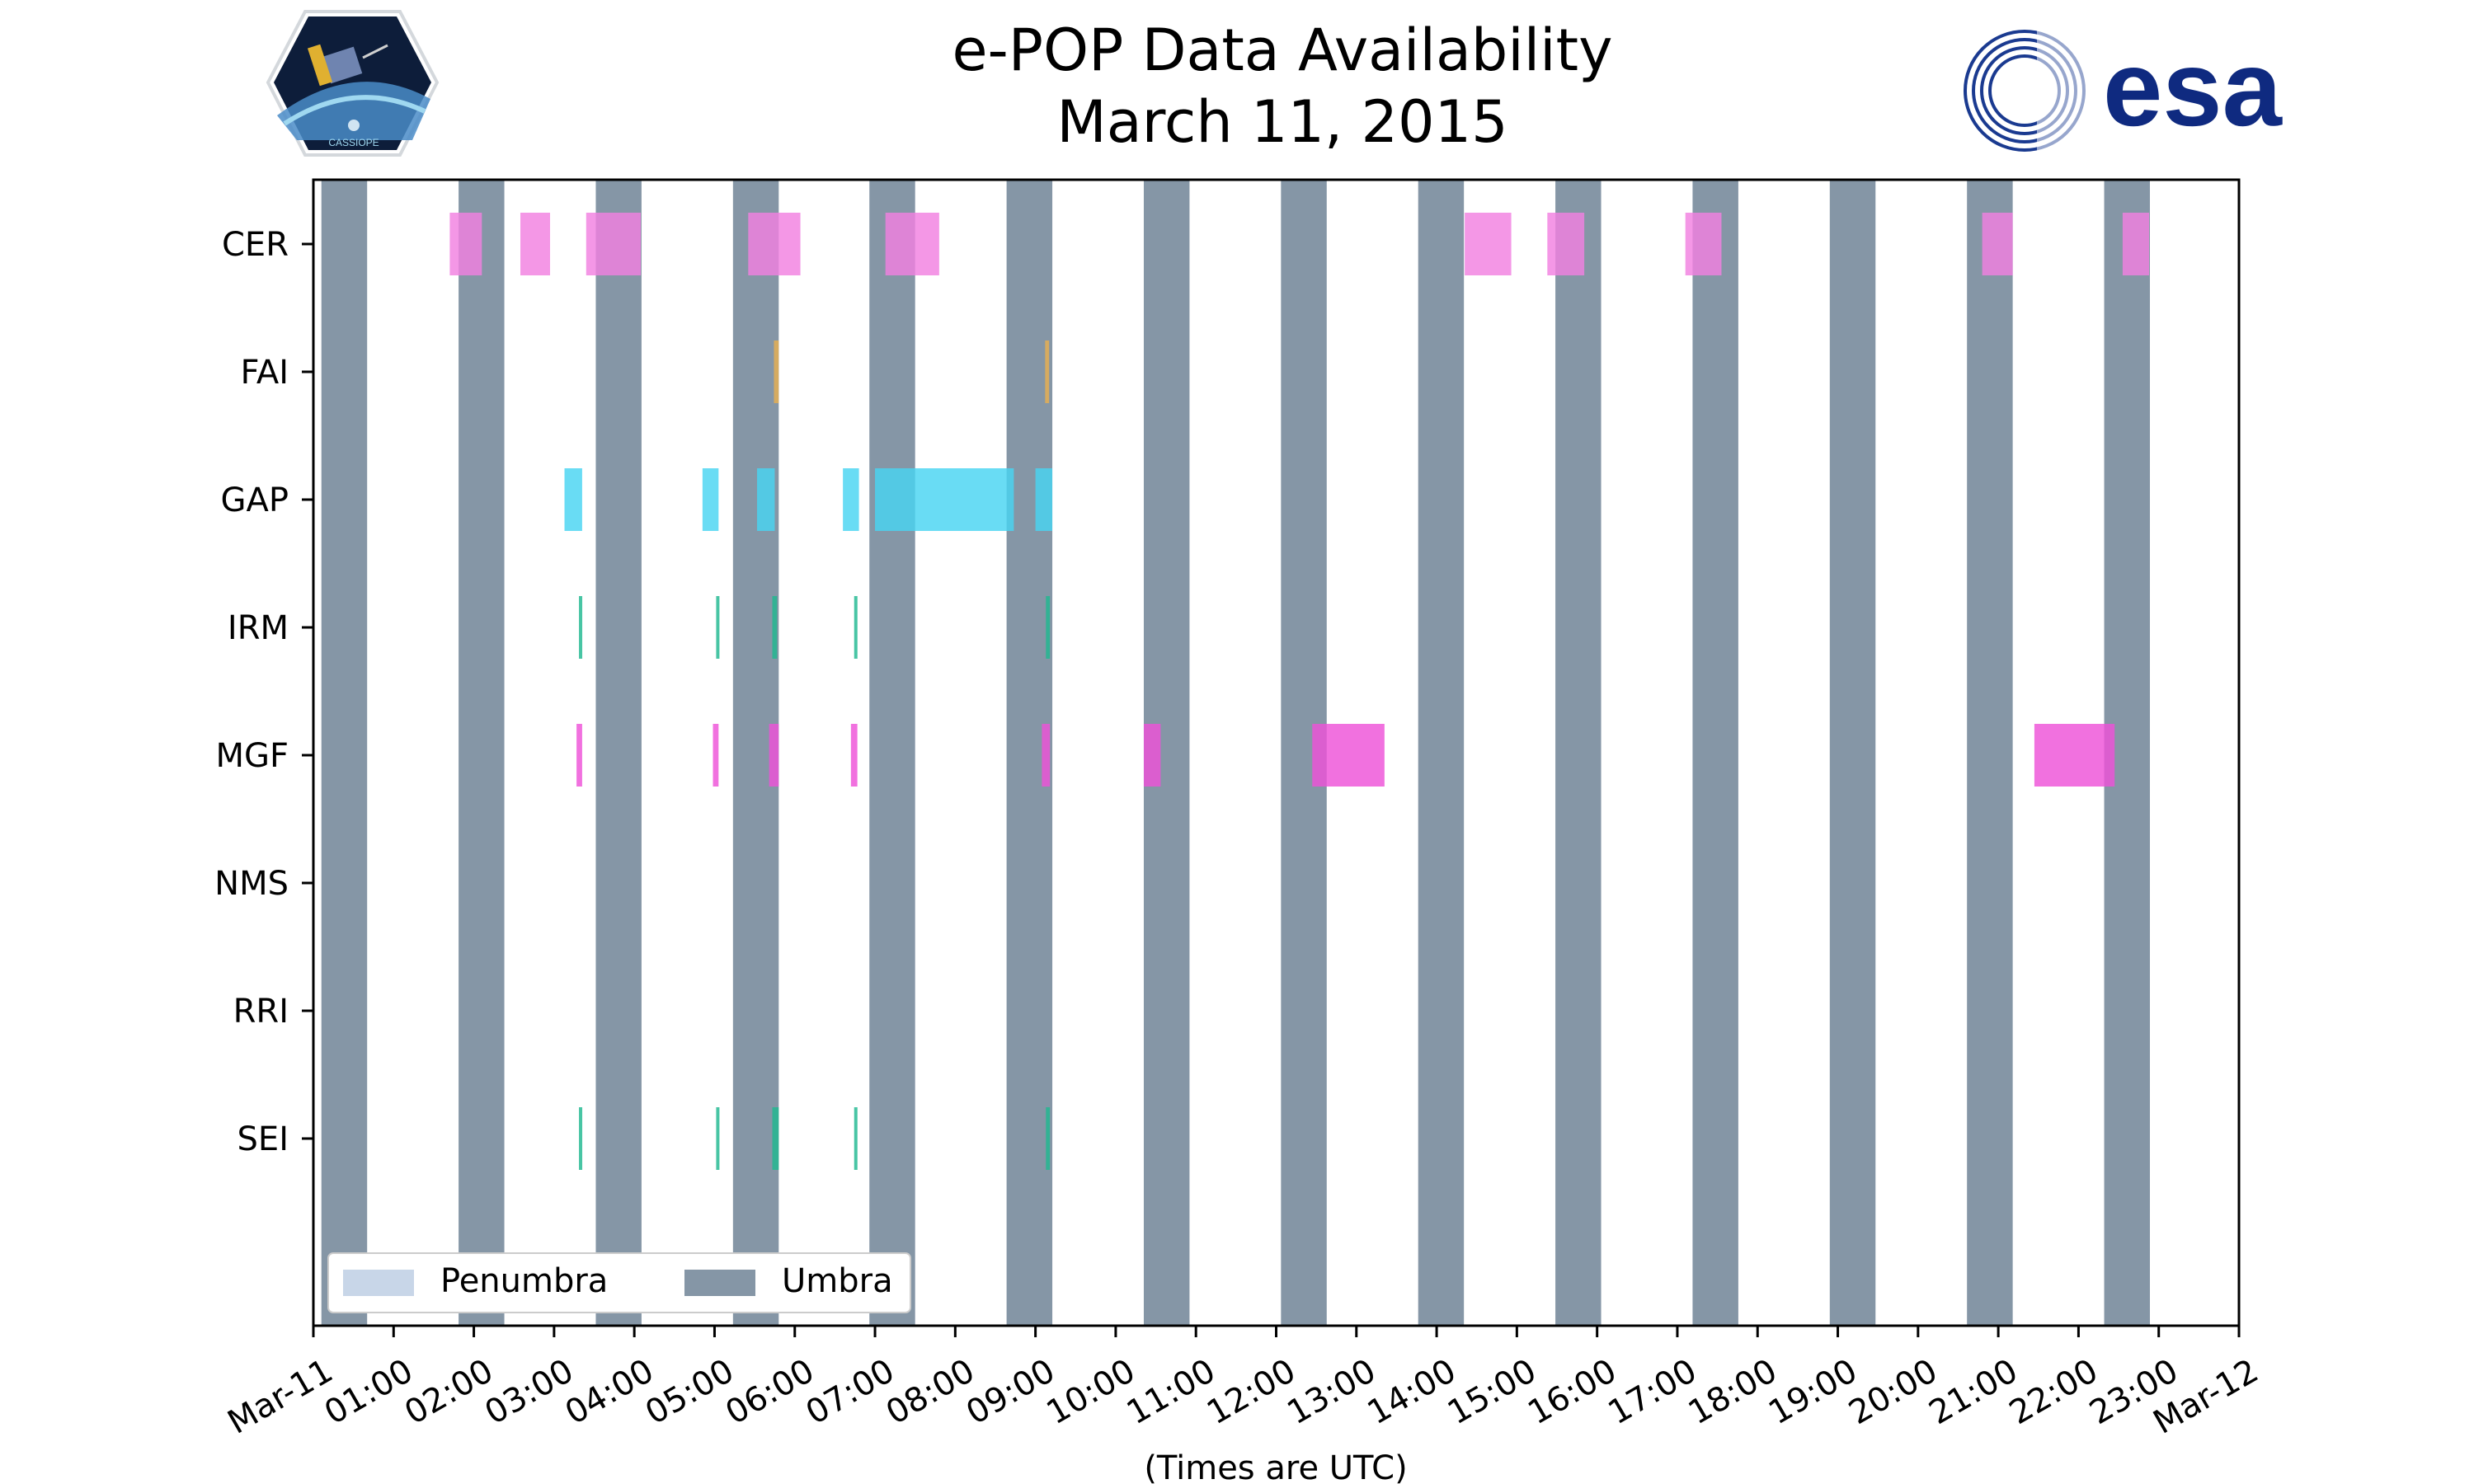  I want to click on legend-box, so click(619, 1282).